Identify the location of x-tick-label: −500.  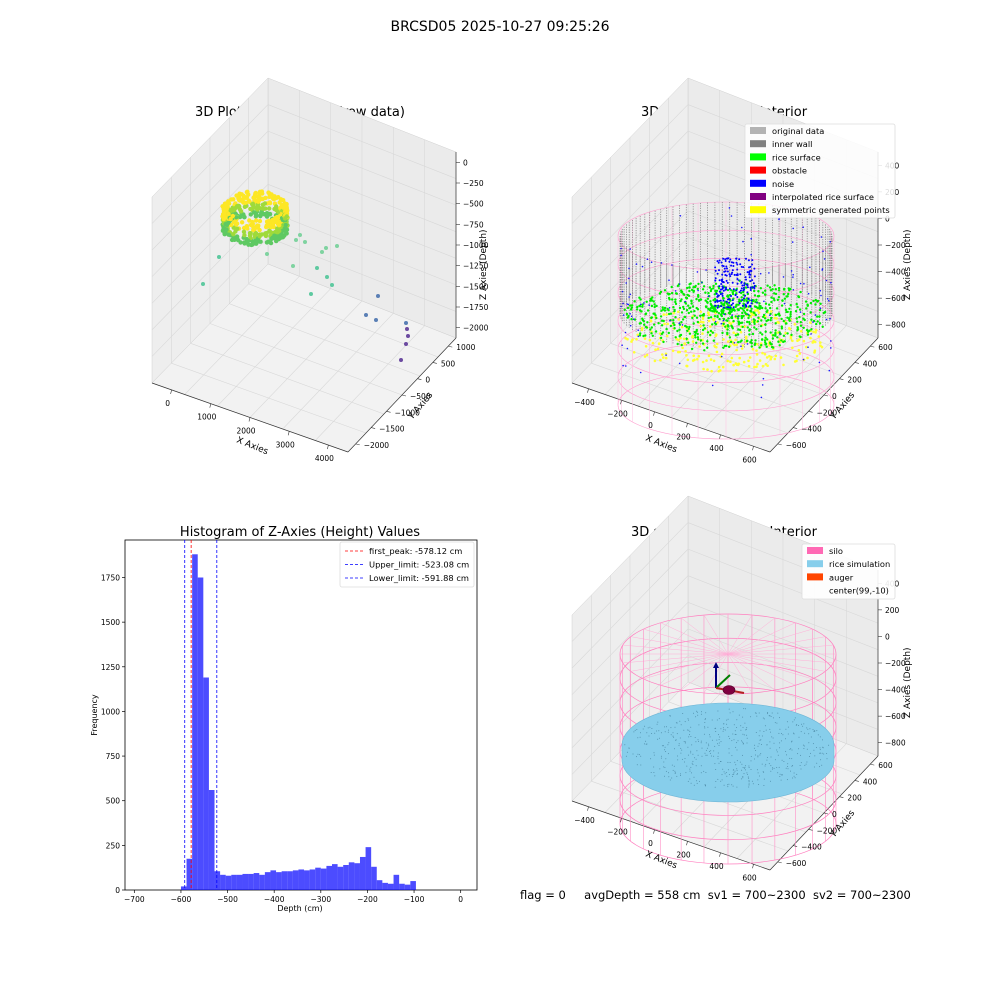
(227, 899).